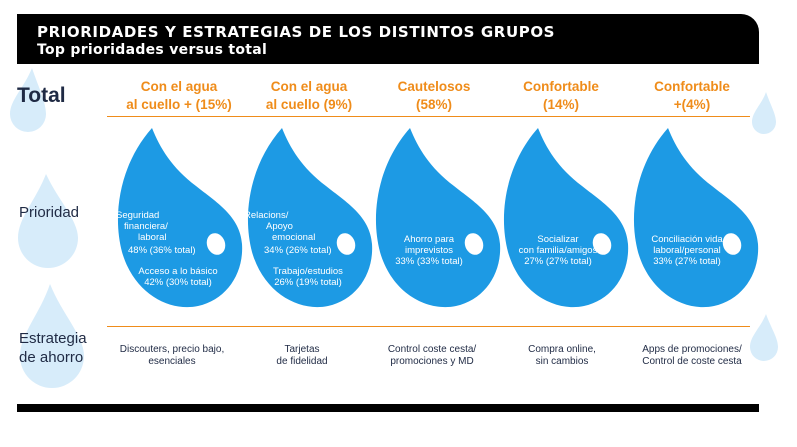  Describe the element at coordinates (692, 361) in the screenshot. I see `strategy-5-line2: Control de coste cesta` at that location.